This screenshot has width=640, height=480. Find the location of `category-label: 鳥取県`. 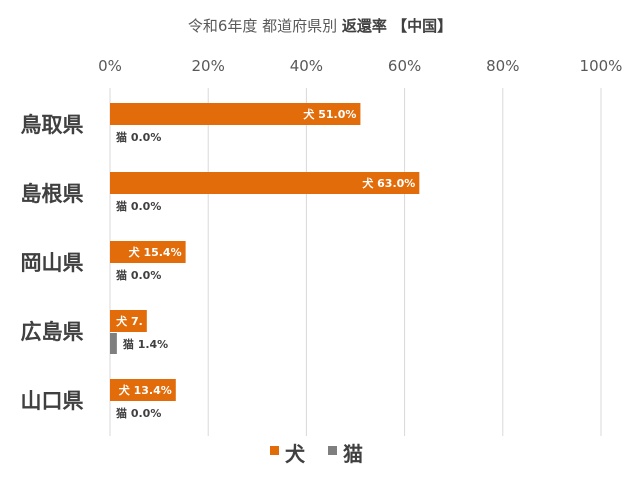

category-label: 鳥取県 is located at coordinates (52, 125).